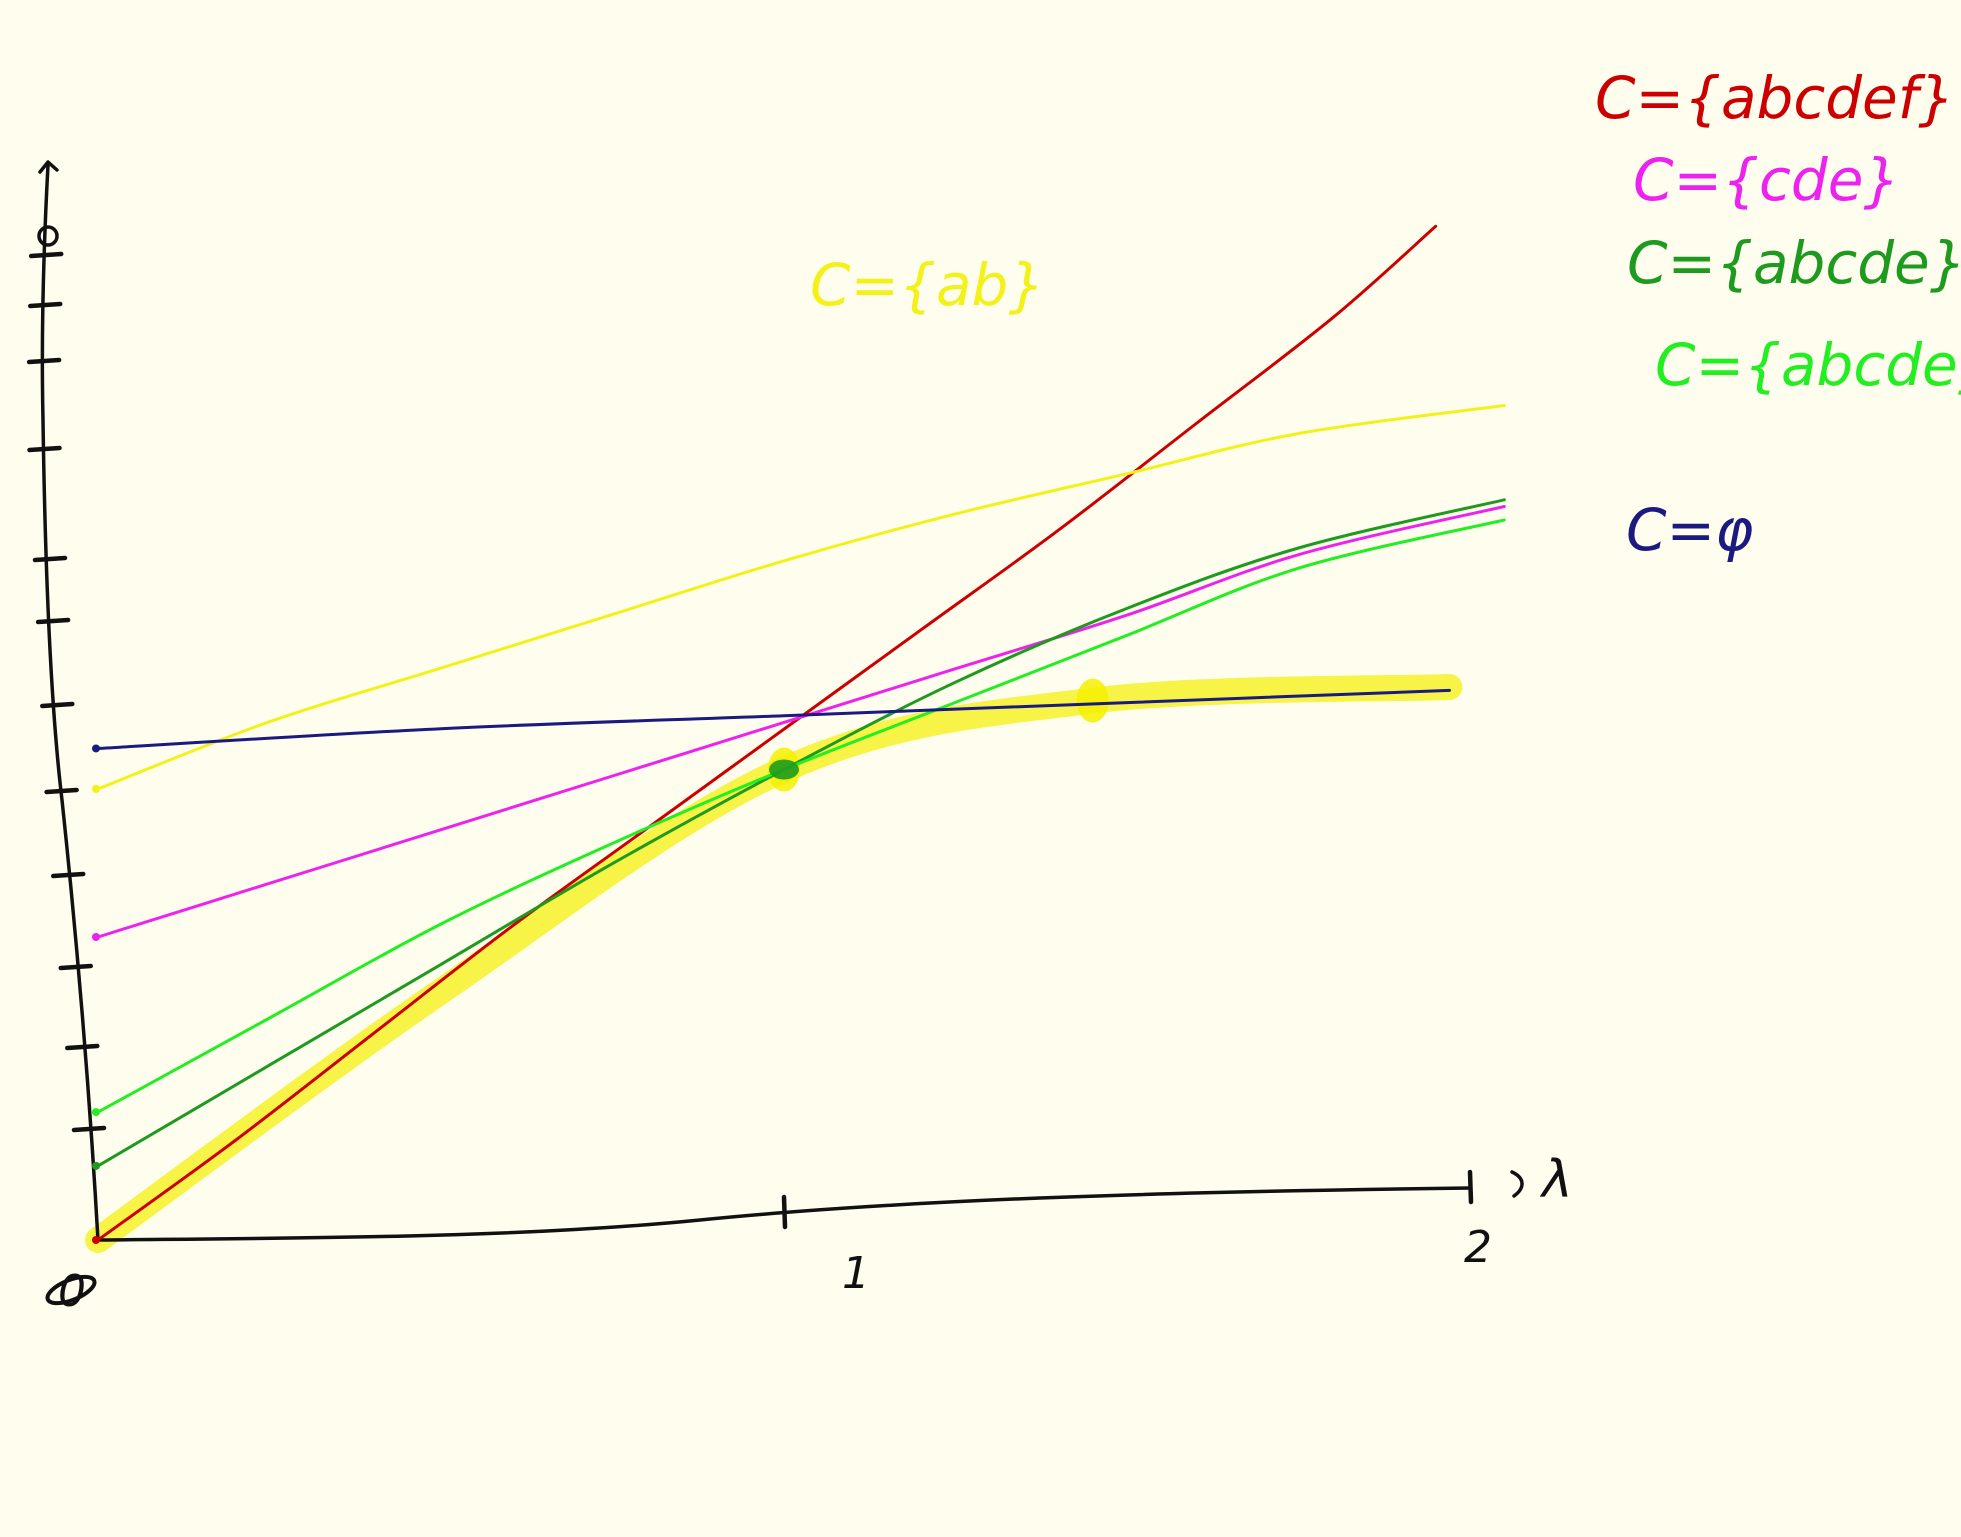 The height and width of the screenshot is (1537, 1961). I want to click on origin-mark, so click(71, 1290).